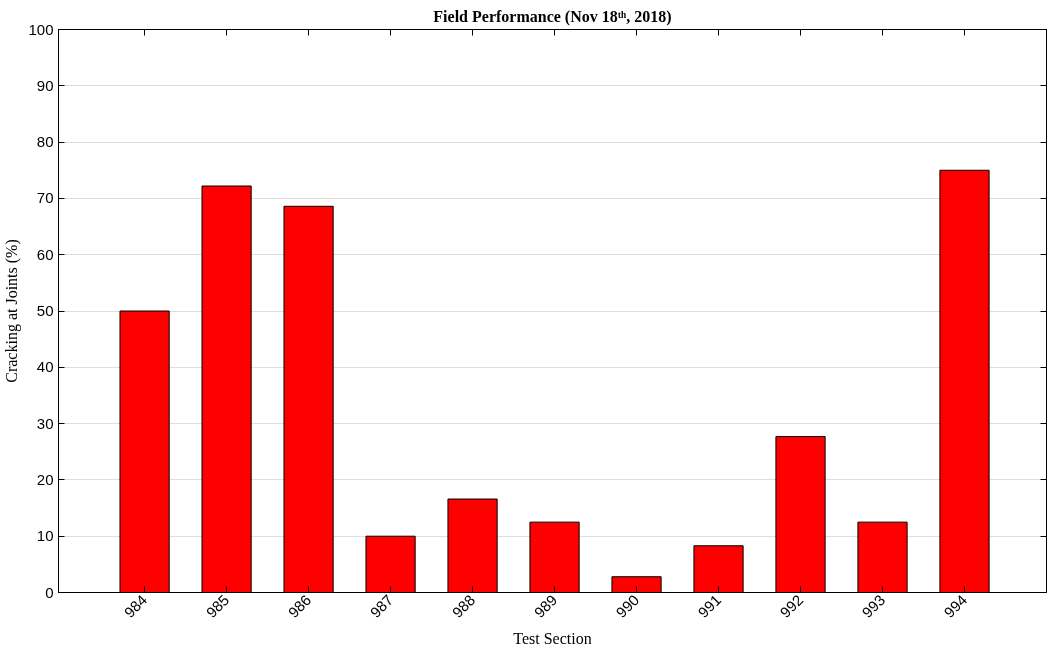 Image resolution: width=1058 pixels, height=656 pixels. Describe the element at coordinates (552, 639) in the screenshot. I see `x-axis-title: Test Section` at that location.